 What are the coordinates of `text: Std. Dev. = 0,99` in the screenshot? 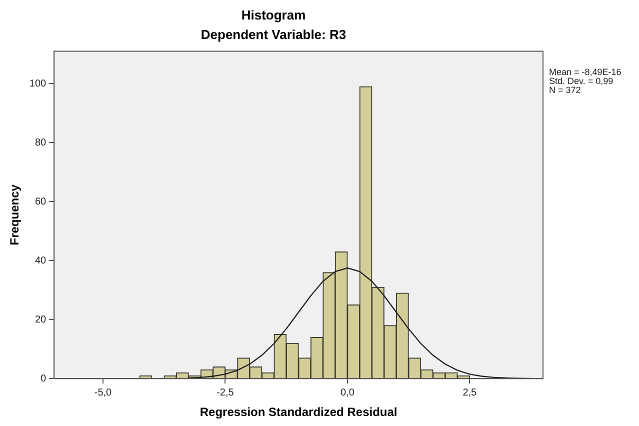 It's located at (581, 81).